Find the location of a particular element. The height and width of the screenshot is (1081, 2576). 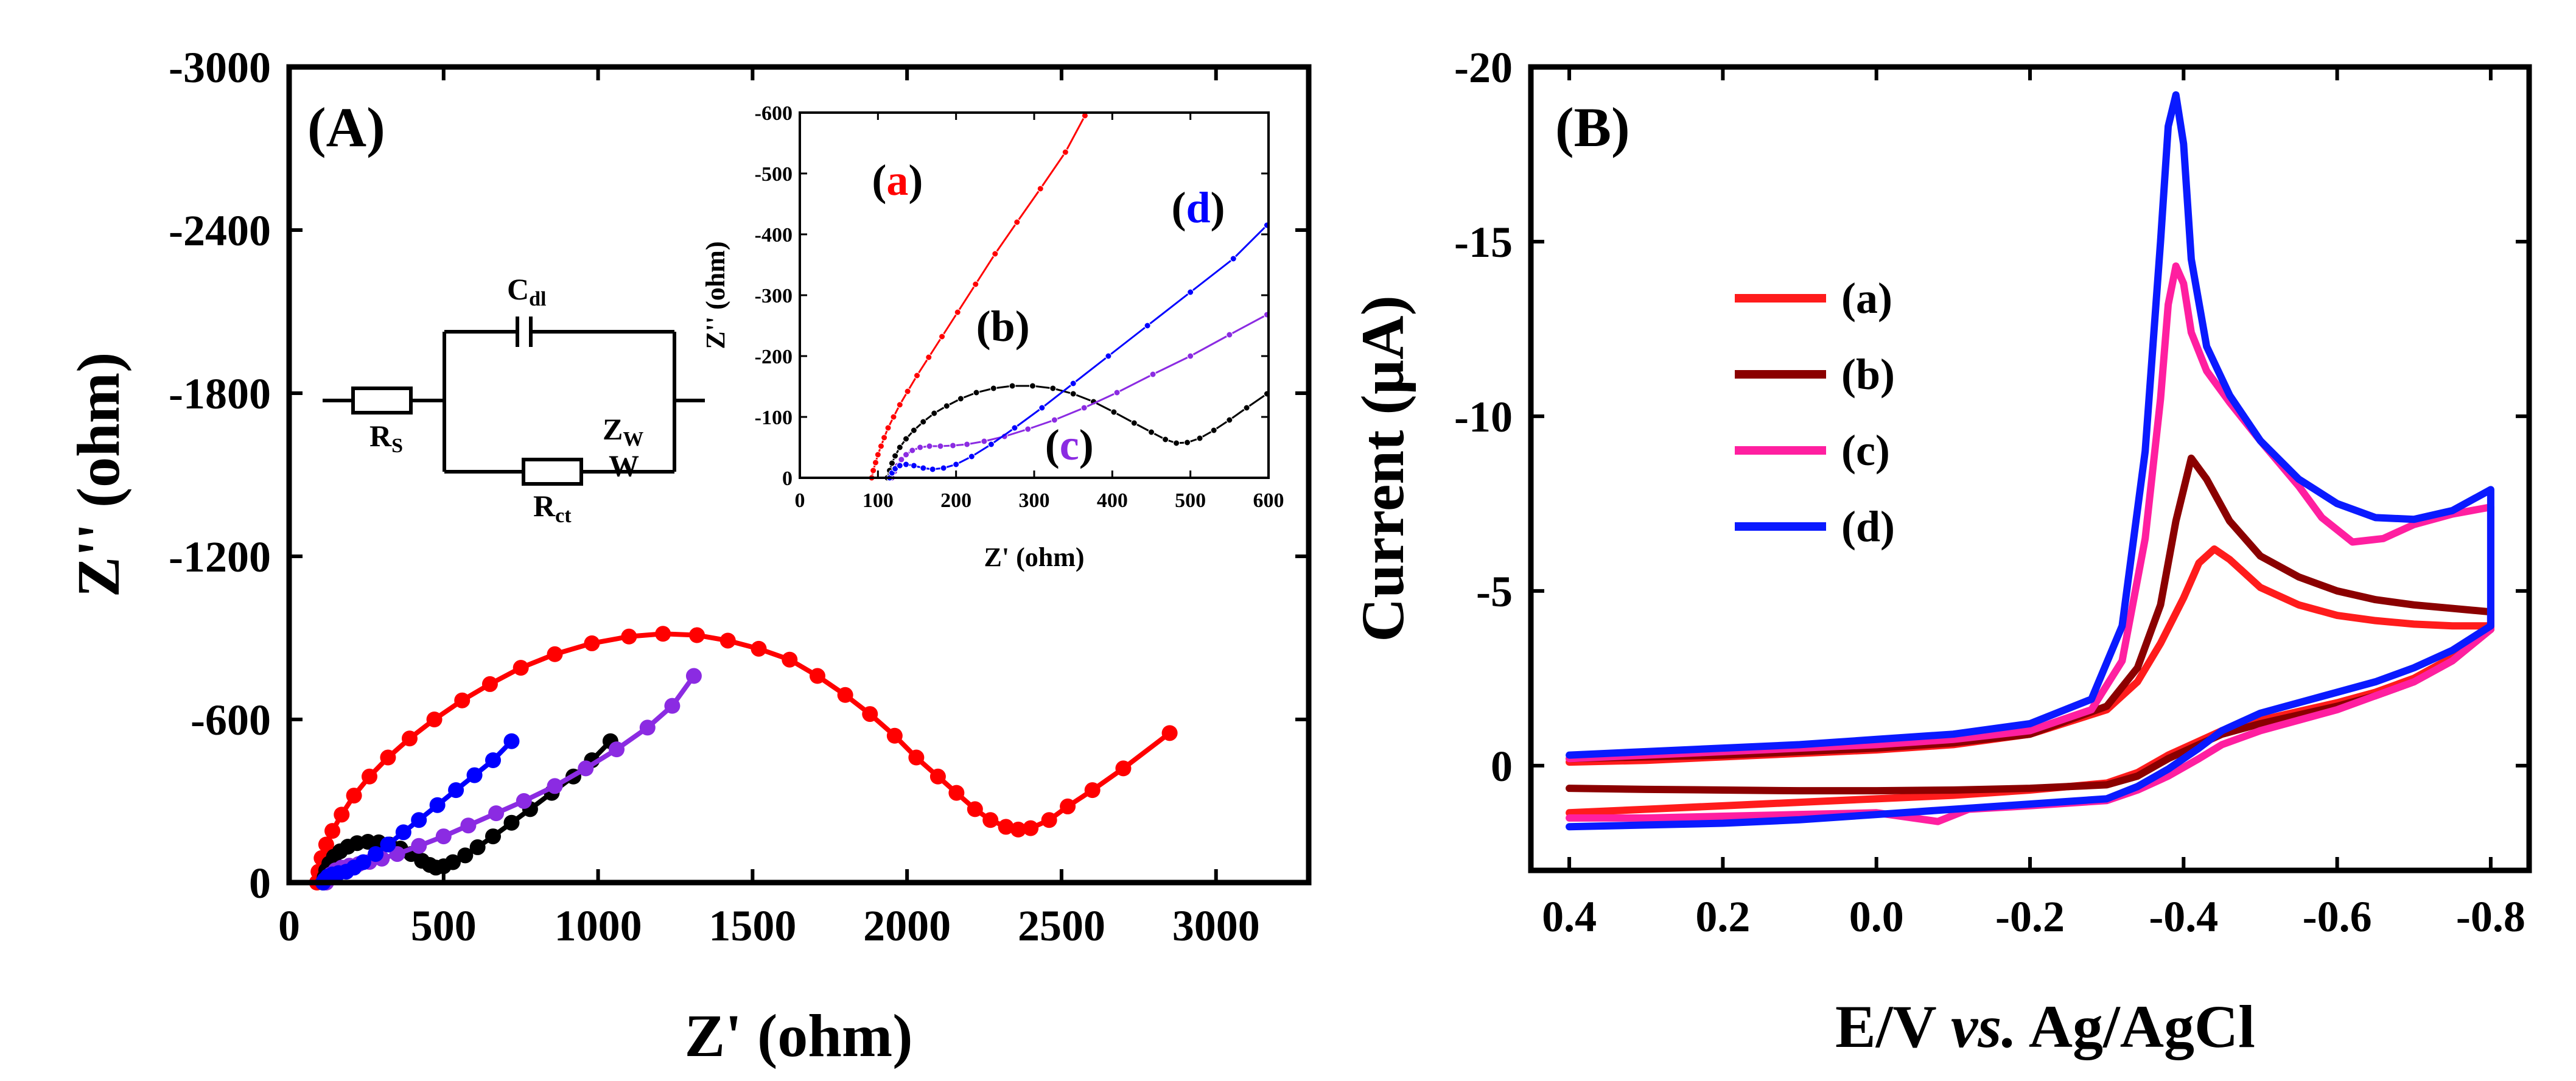

x-tick-label: -0.6 is located at coordinates (2337, 917).